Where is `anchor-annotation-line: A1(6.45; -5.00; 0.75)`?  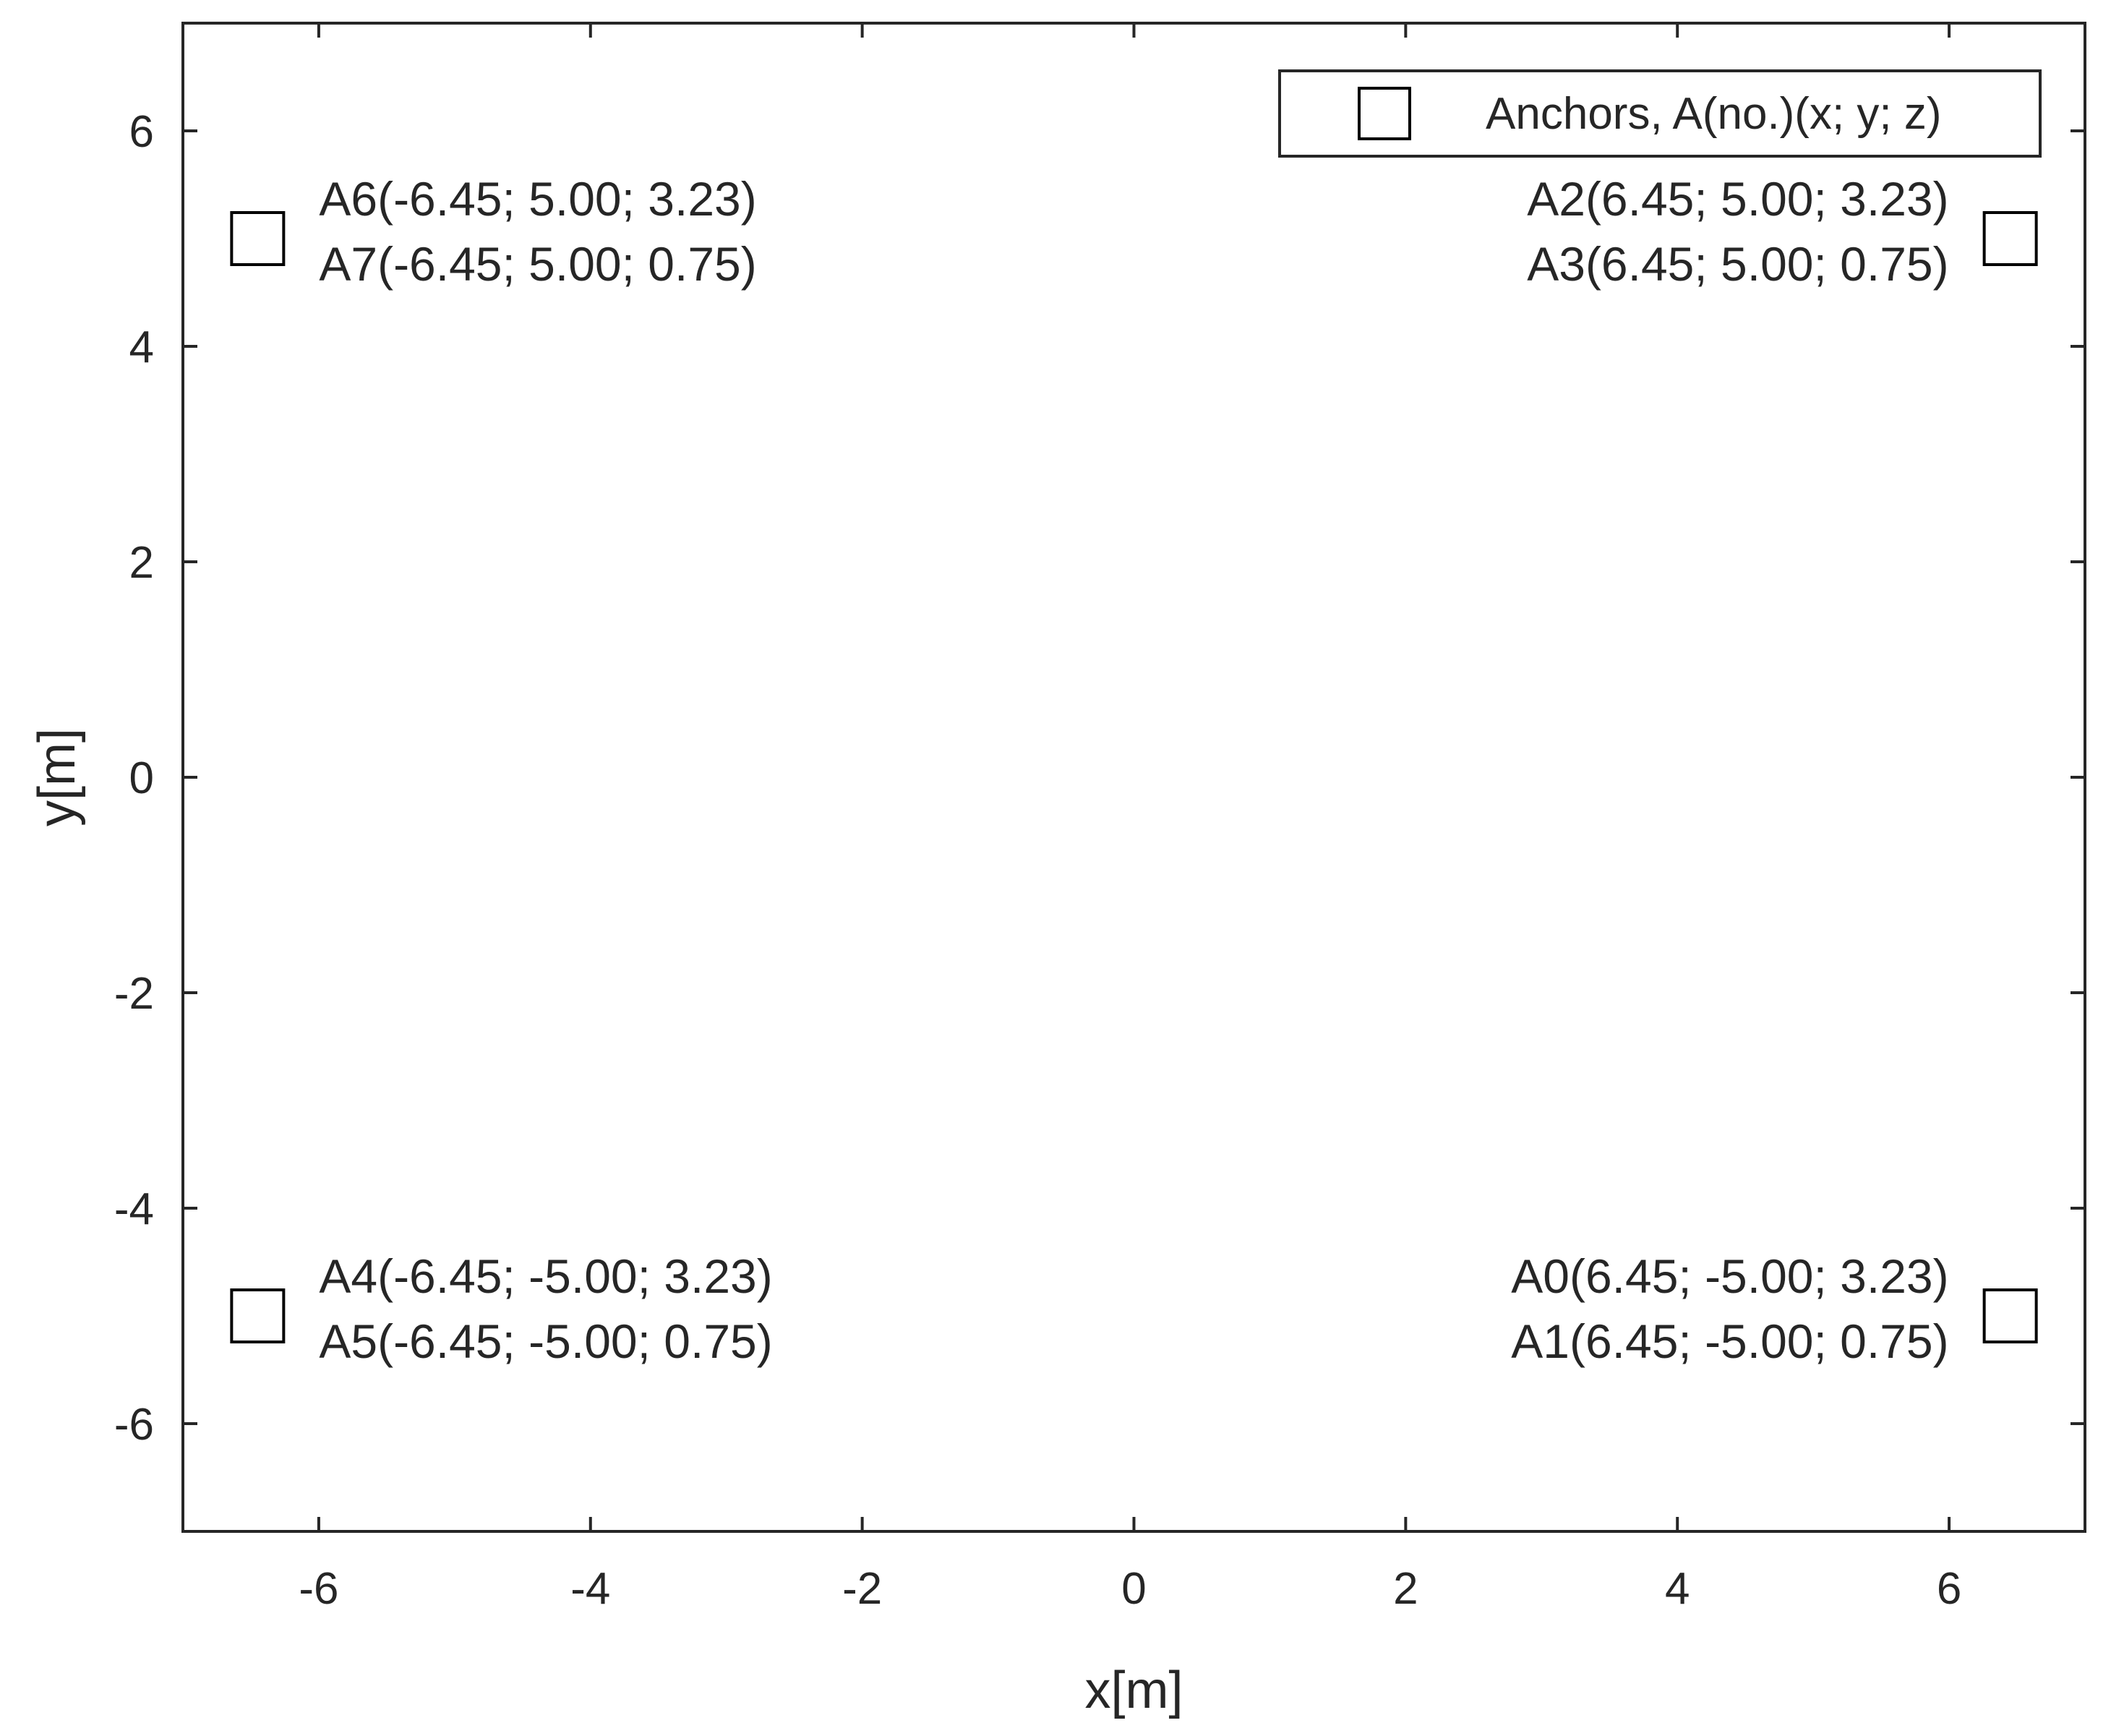
anchor-annotation-line: A1(6.45; -5.00; 0.75) is located at coordinates (1730, 1341).